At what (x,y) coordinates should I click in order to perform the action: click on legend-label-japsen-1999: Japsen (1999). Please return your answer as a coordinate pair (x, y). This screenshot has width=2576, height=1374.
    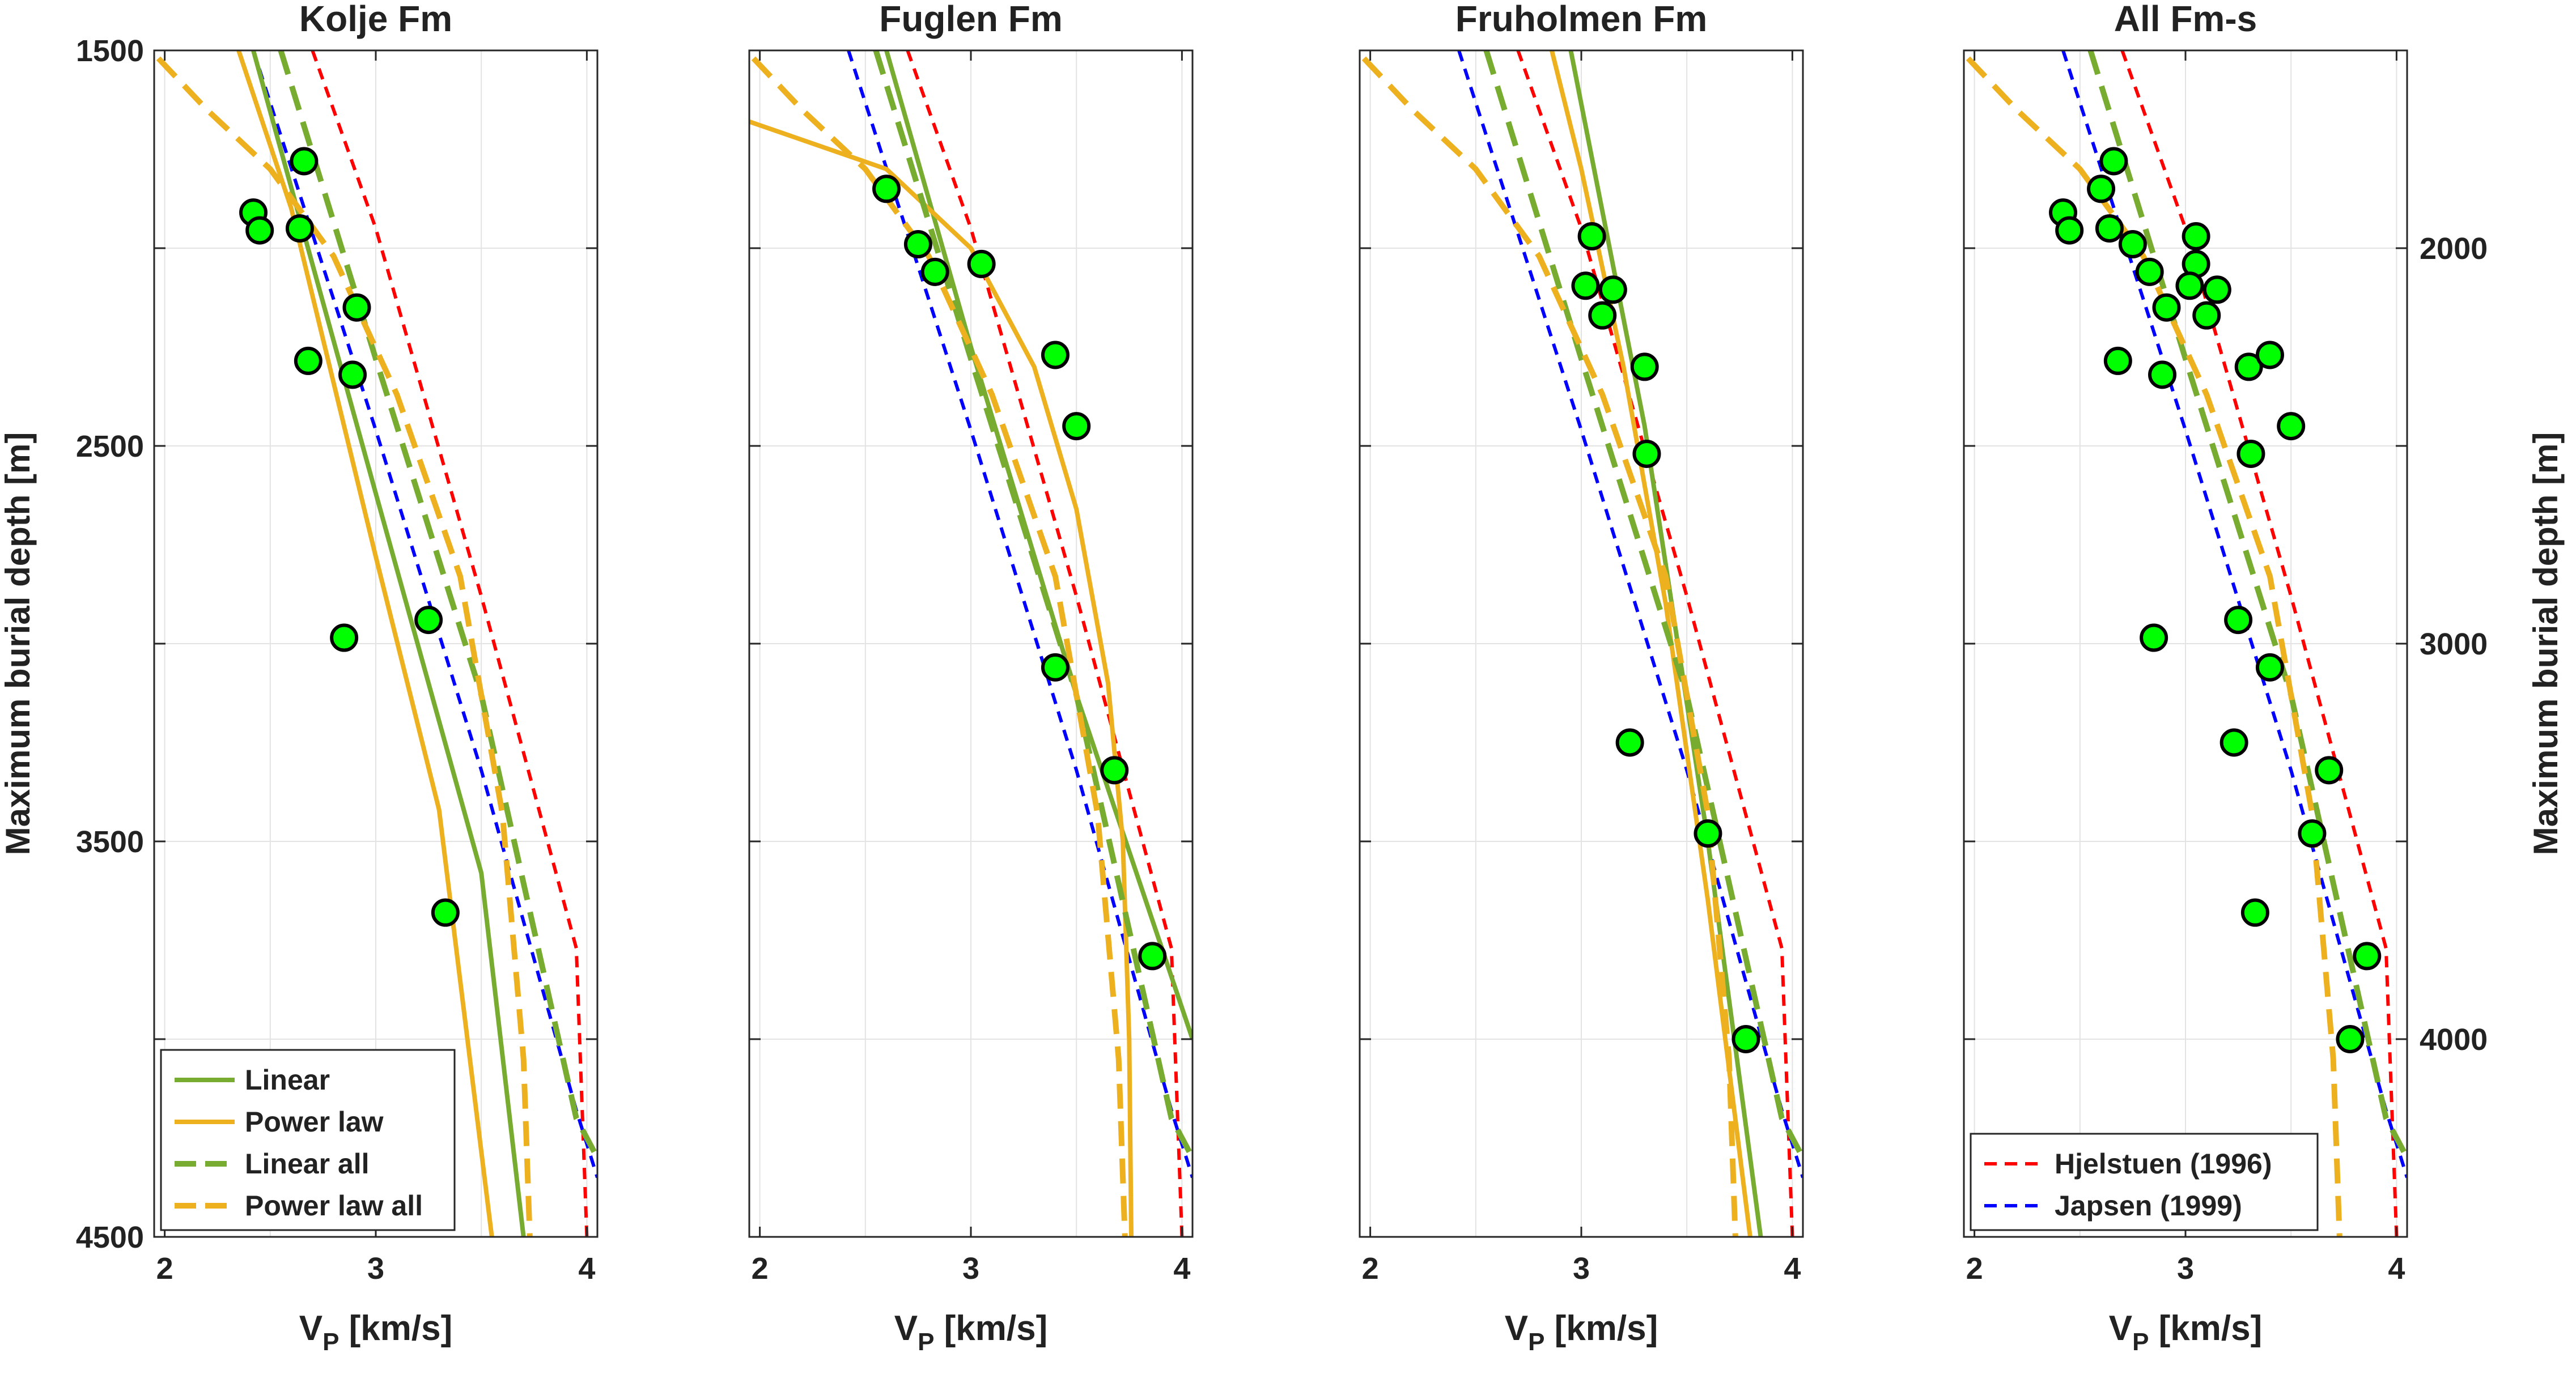
    Looking at the image, I should click on (2148, 1206).